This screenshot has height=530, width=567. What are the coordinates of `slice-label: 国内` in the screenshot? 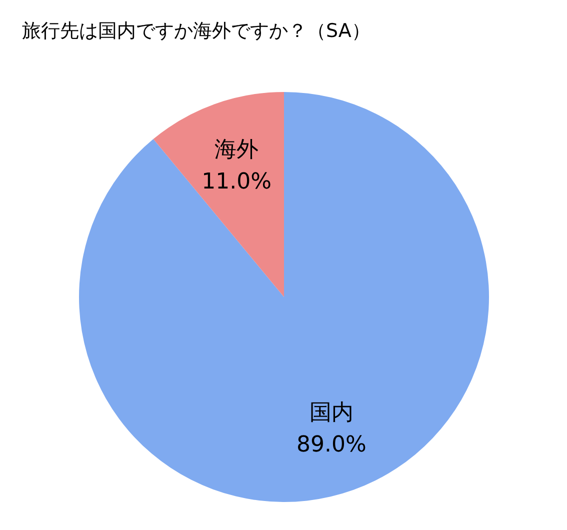 It's located at (331, 413).